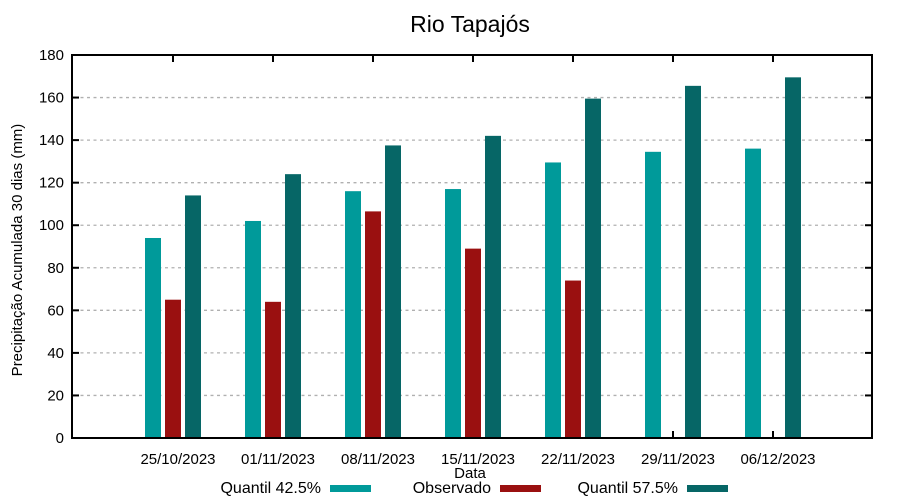 This screenshot has width=900, height=500. I want to click on legend-swatch-observado, so click(520, 488).